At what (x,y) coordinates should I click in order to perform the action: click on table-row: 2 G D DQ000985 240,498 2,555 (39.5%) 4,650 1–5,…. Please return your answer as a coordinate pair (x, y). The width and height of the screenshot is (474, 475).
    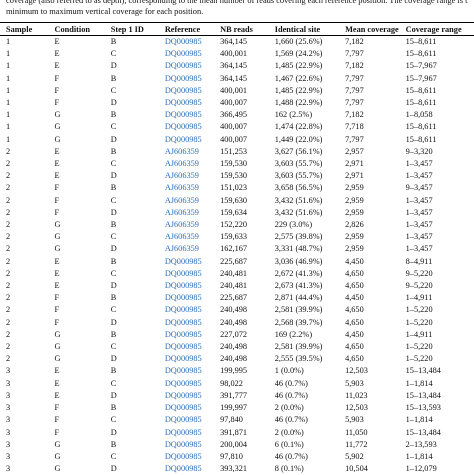
    Looking at the image, I should click on (237, 359).